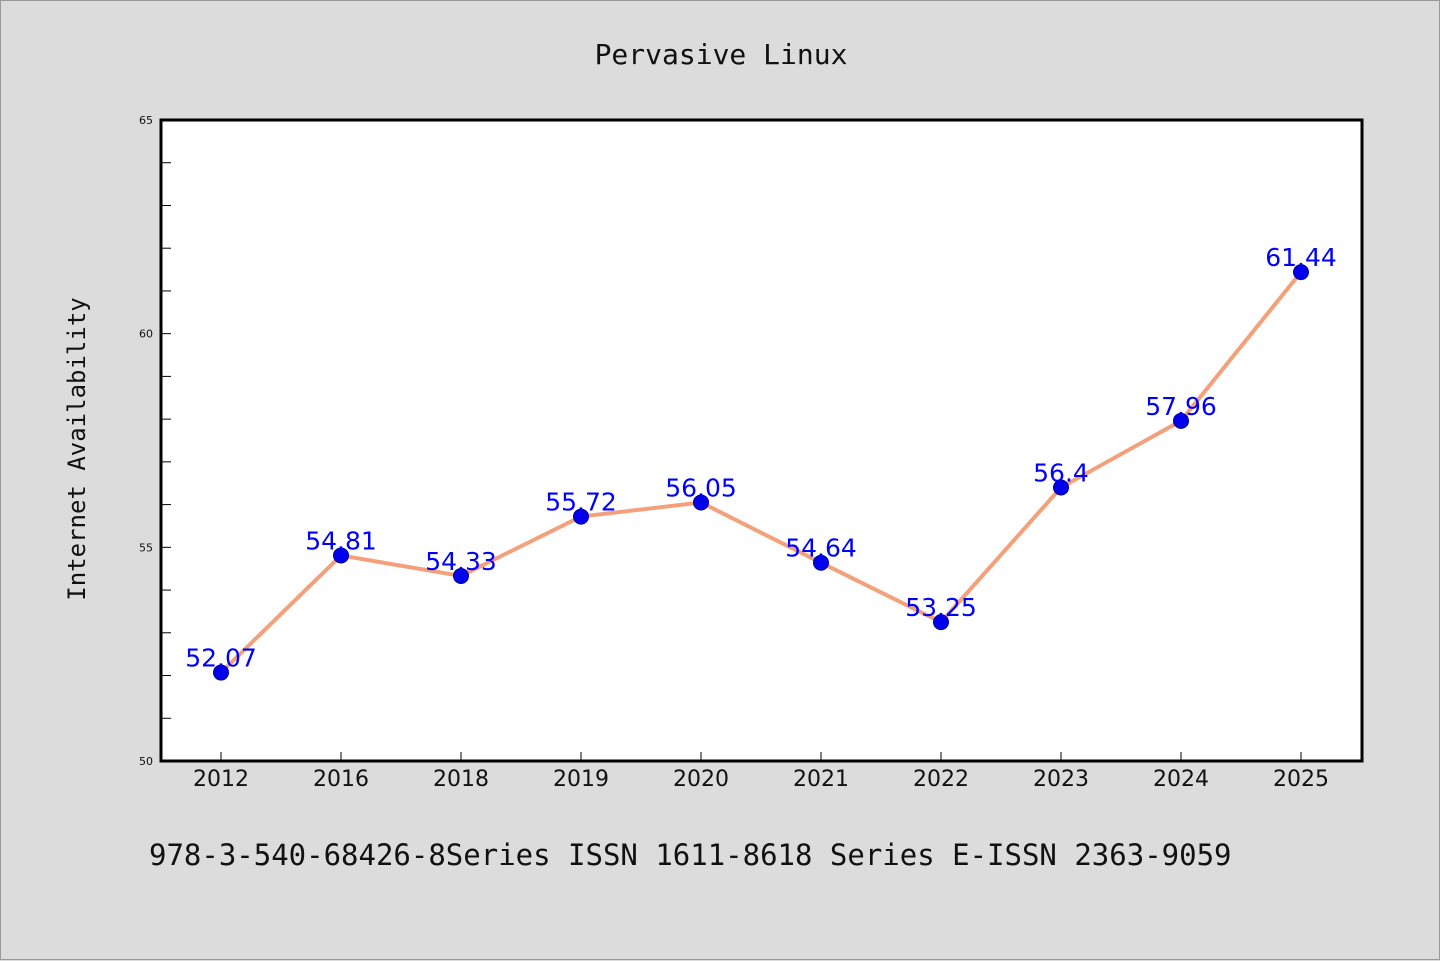 This screenshot has height=961, width=1440. I want to click on y-axis-label: Internet Availability, so click(77, 448).